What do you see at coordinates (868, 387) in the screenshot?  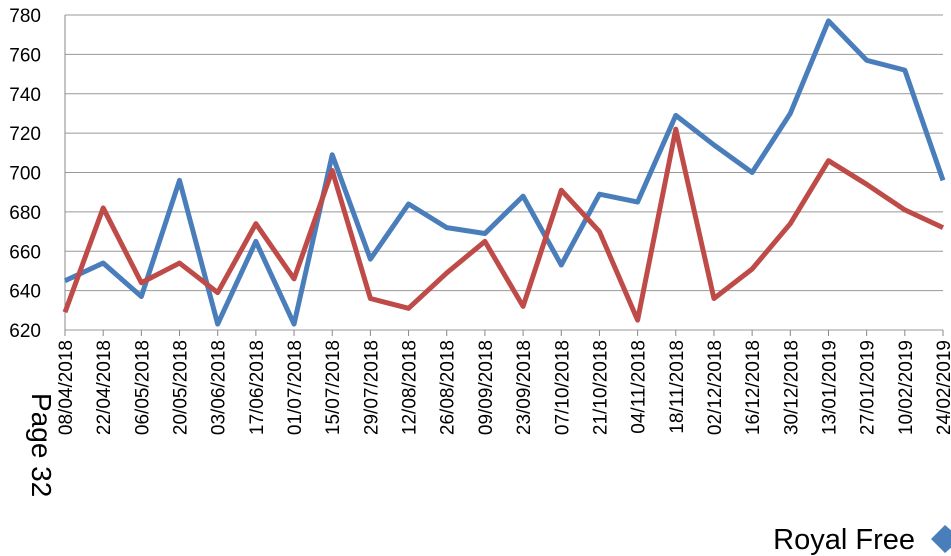 I see `x-tick-label: 27/01/2019` at bounding box center [868, 387].